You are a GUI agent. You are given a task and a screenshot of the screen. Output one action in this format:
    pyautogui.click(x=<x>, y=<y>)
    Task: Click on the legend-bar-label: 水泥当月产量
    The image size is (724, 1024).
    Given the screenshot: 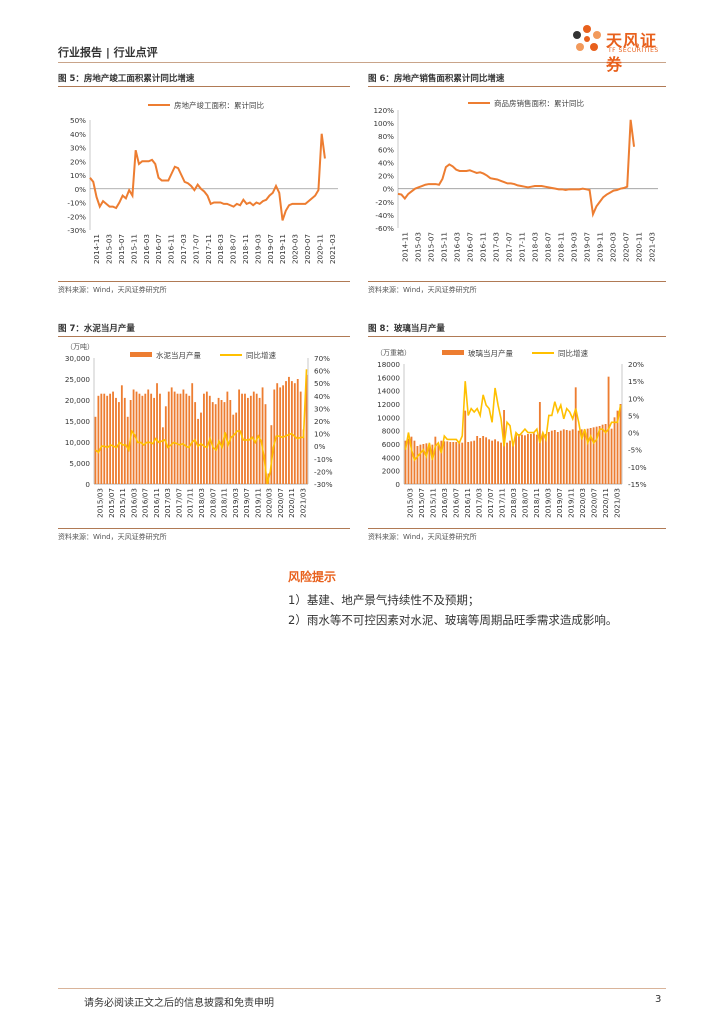 What is the action you would take?
    pyautogui.click(x=178, y=355)
    